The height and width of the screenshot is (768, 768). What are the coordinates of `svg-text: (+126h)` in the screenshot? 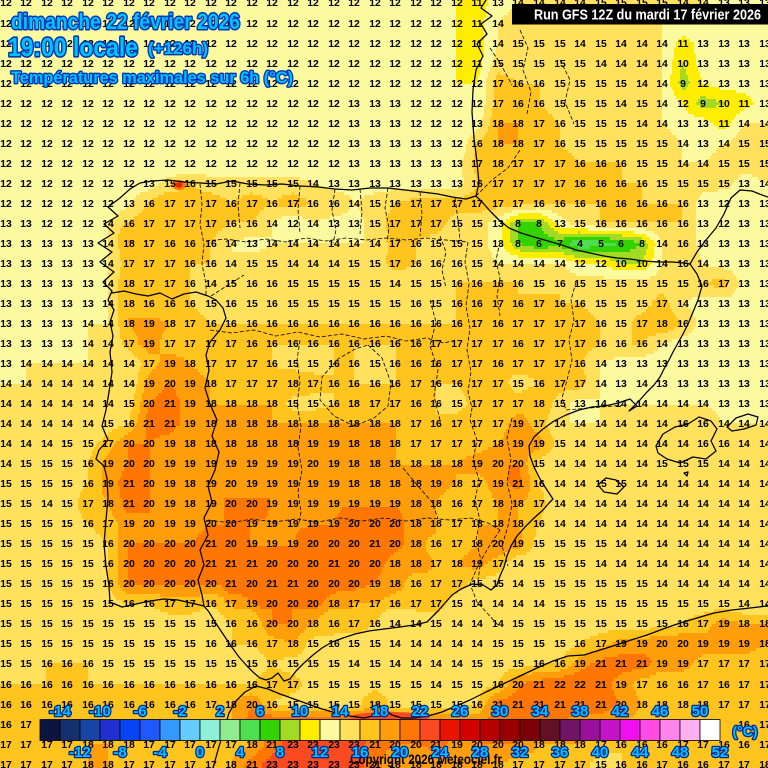 It's located at (178, 48).